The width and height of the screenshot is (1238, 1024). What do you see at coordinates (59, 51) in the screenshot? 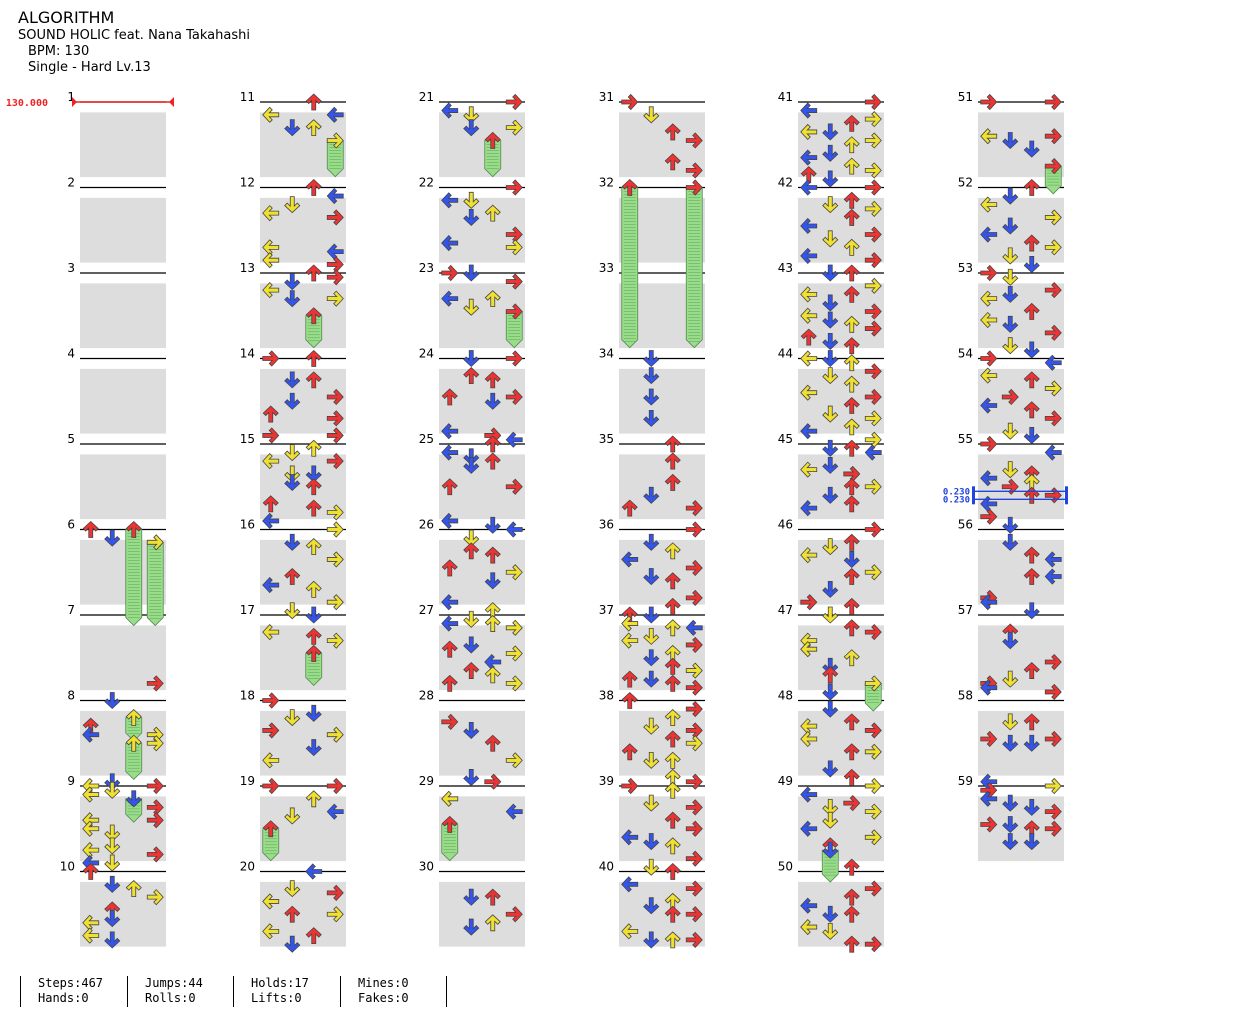
I see `bpm-label: BPM: 130` at bounding box center [59, 51].